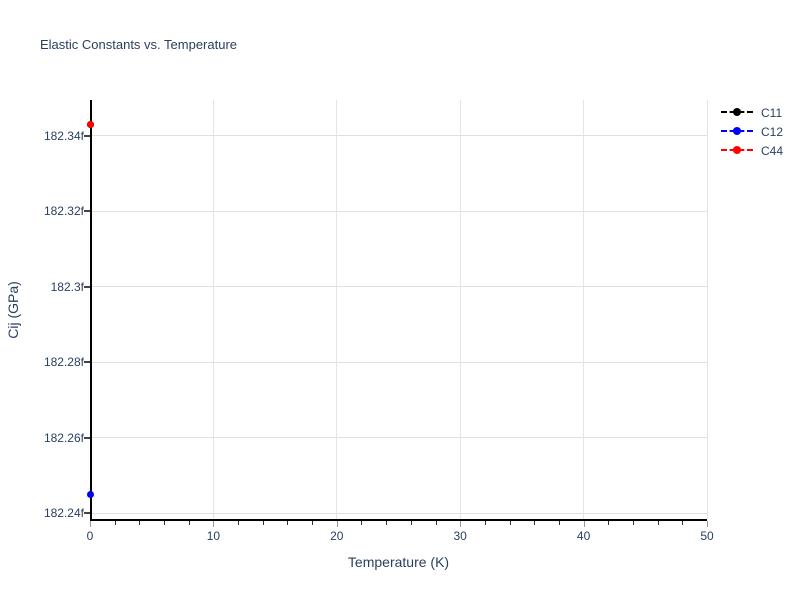 The image size is (800, 600). What do you see at coordinates (63, 211) in the screenshot?
I see `y-tick-label: 182.32f` at bounding box center [63, 211].